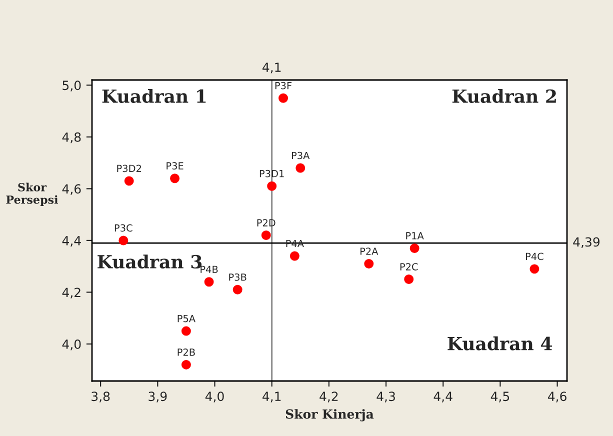 The image size is (613, 436). Describe the element at coordinates (154, 96) in the screenshot. I see `annotation: Kuadran 1` at that location.